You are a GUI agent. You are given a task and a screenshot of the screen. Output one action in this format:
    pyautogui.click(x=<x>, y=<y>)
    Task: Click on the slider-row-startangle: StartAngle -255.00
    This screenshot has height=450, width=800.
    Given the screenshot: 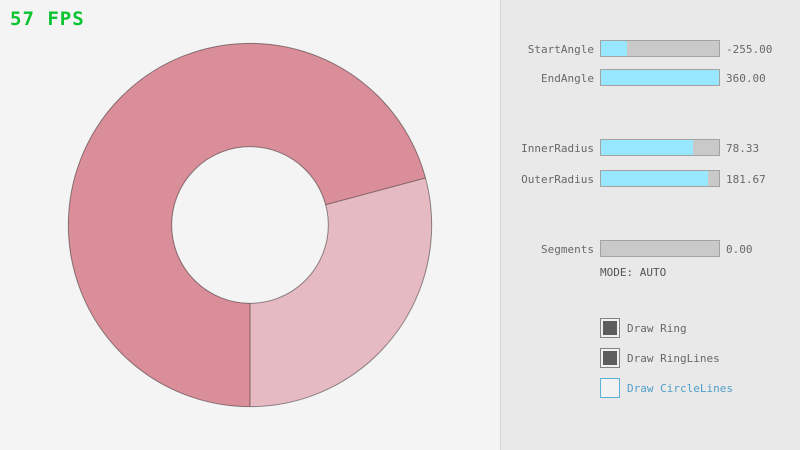 What is the action you would take?
    pyautogui.click(x=400, y=50)
    